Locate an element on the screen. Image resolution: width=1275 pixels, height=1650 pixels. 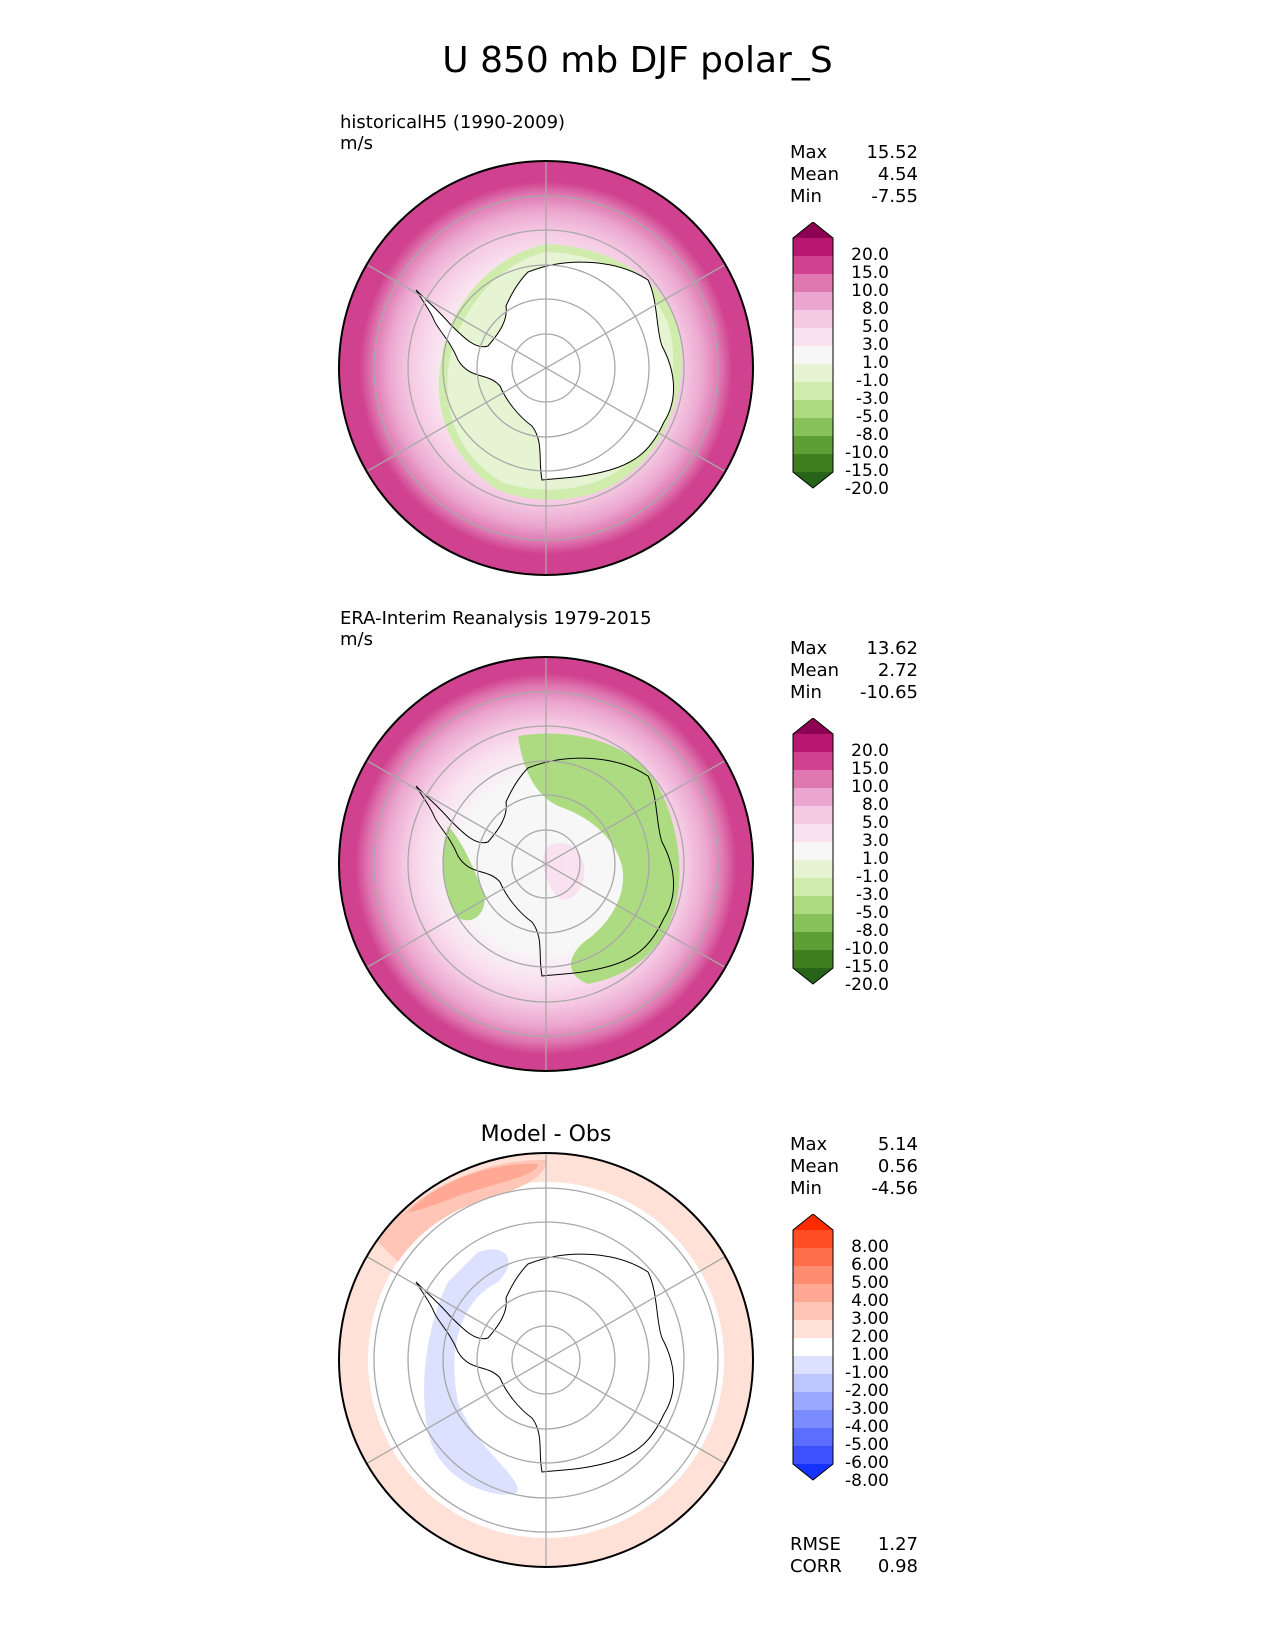
metric-label: RMSE is located at coordinates (815, 1544).